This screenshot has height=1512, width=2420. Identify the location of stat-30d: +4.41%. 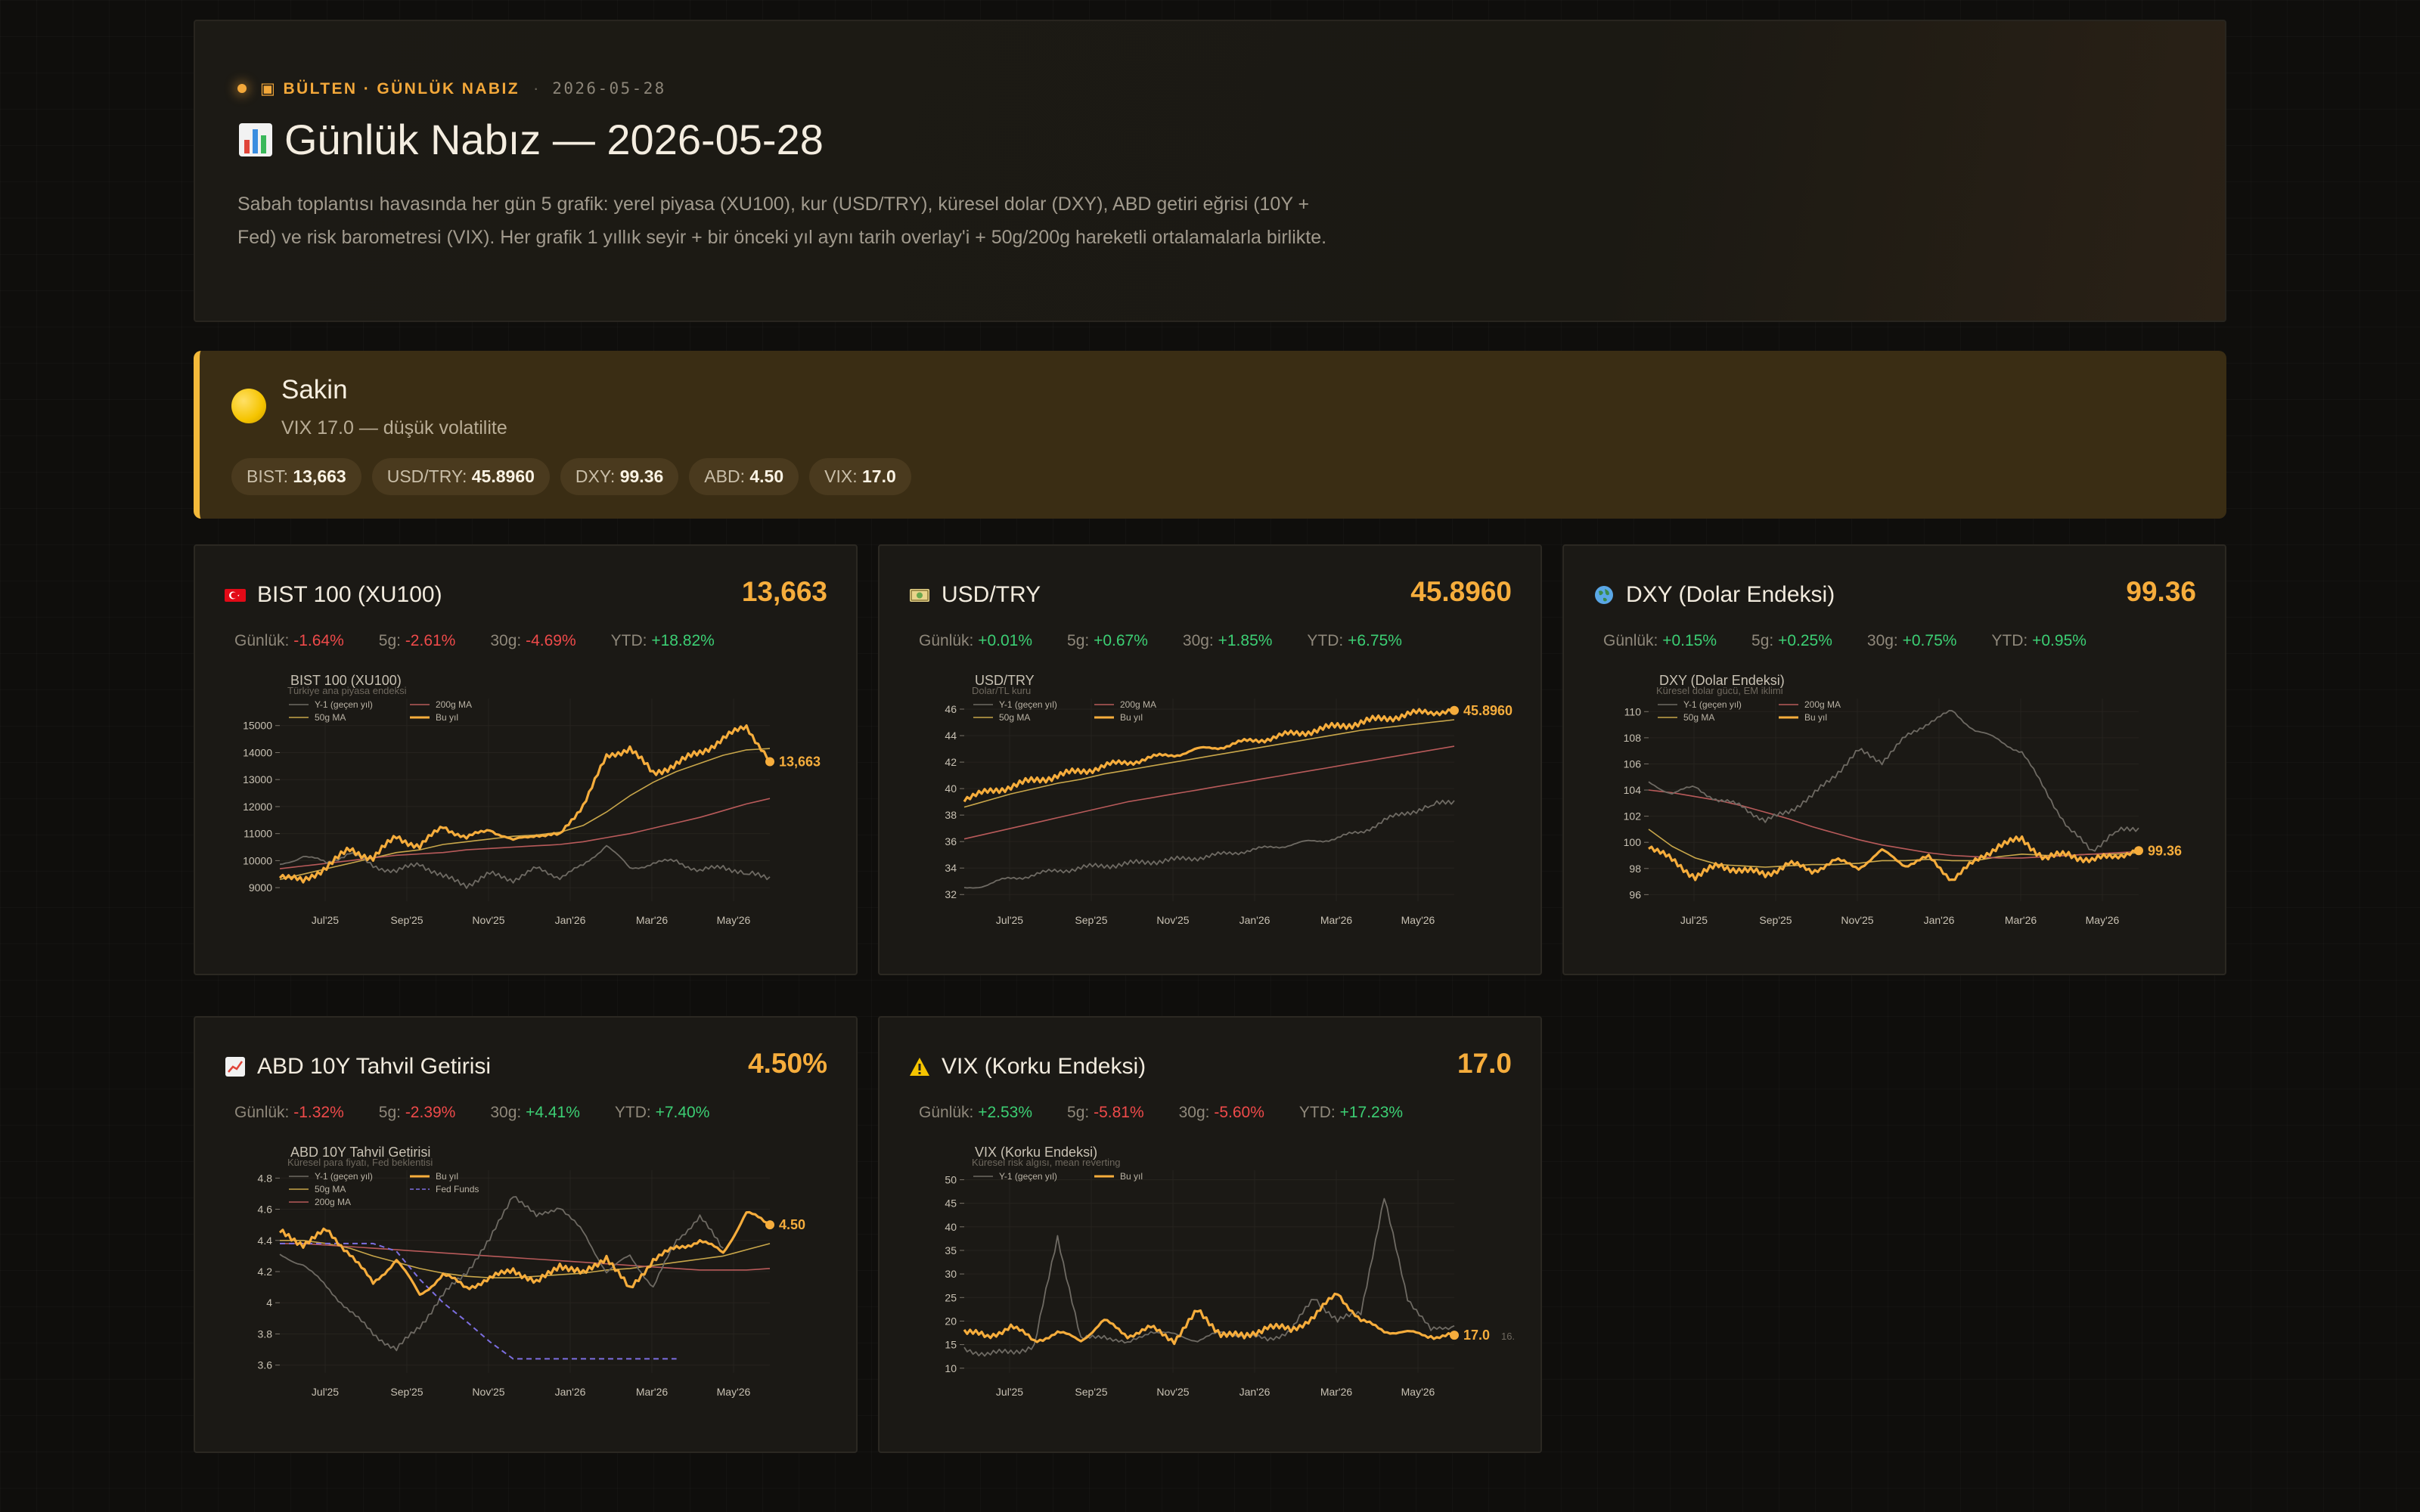
(553, 1112).